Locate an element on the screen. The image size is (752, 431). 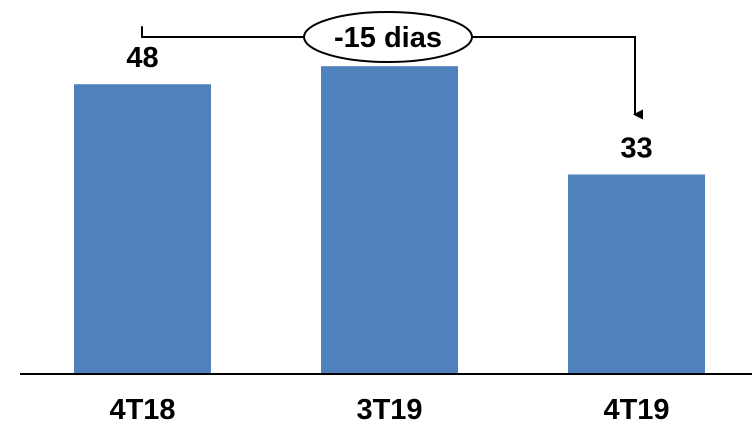
x-tick-label-4t18: 4T18 is located at coordinates (142, 410).